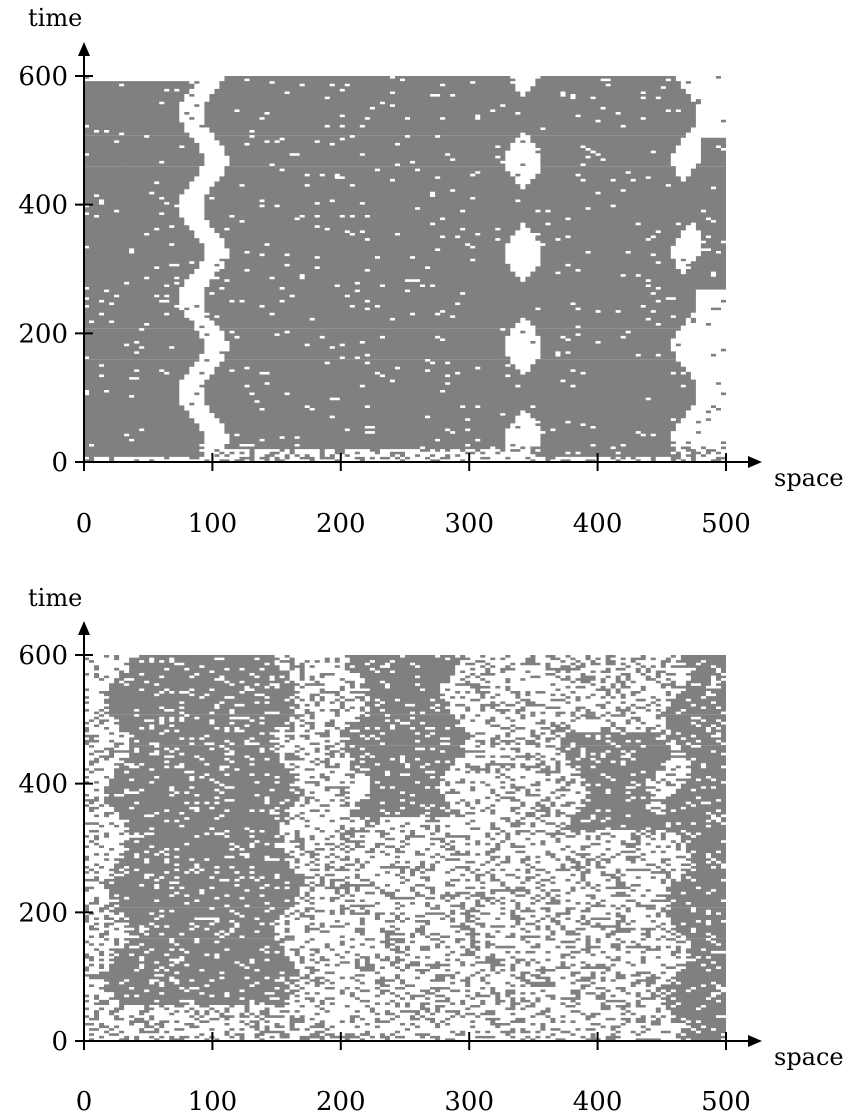  I want to click on top-panel-y-axis-label: time, so click(55, 18).